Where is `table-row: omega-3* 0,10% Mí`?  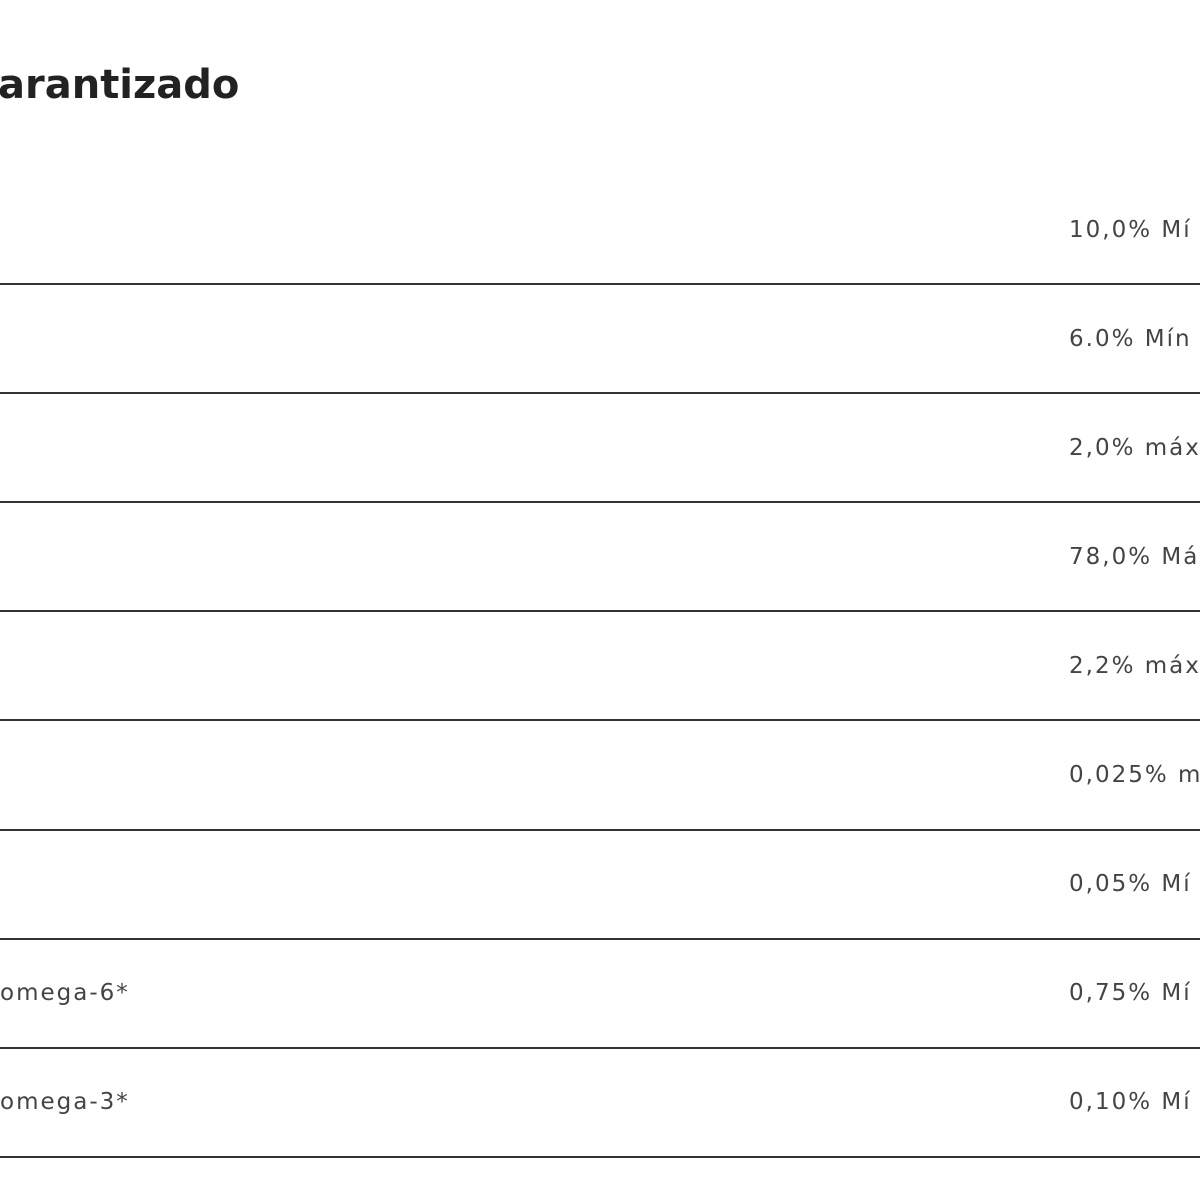 table-row: omega-3* 0,10% Mí is located at coordinates (600, 1103).